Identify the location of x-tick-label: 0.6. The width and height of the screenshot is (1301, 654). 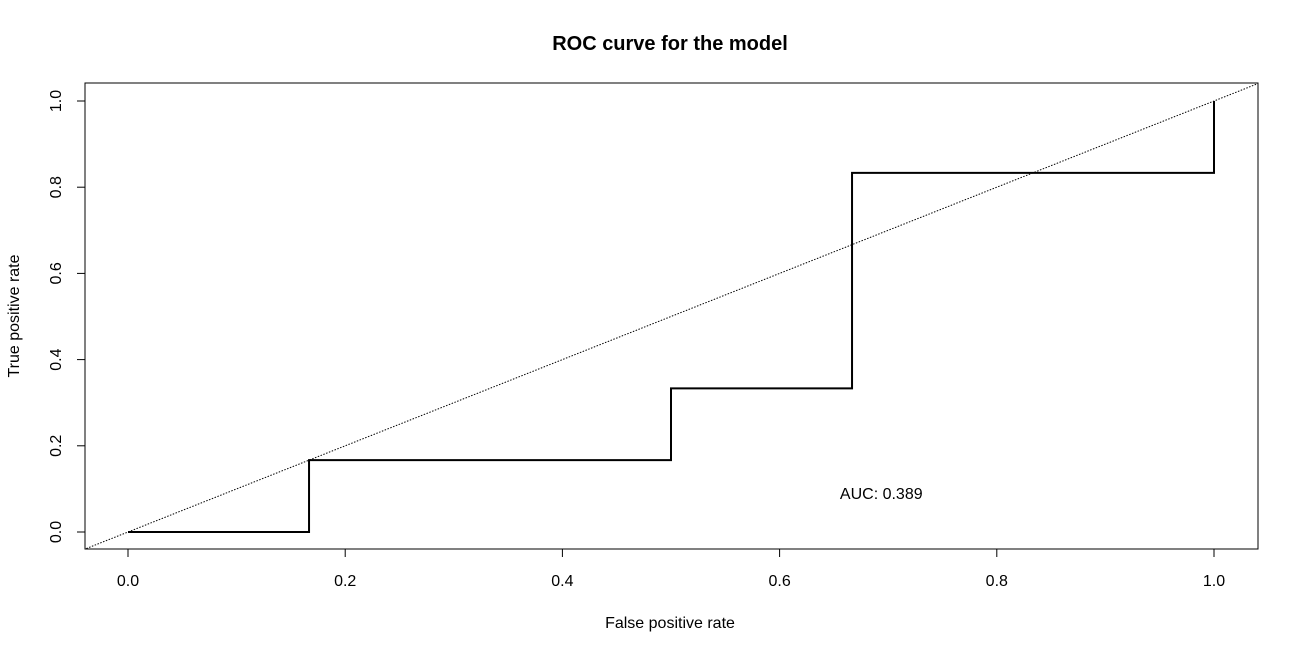
(779, 581).